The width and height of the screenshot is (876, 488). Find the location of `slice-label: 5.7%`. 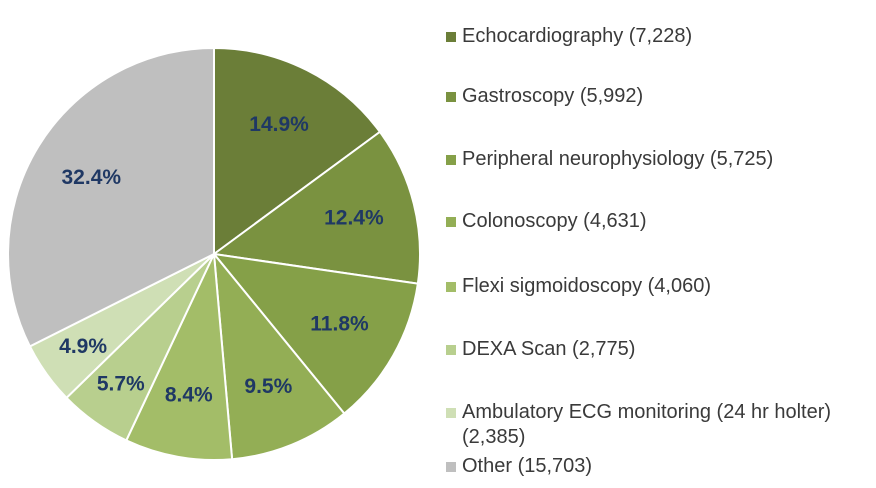

slice-label: 5.7% is located at coordinates (121, 383).